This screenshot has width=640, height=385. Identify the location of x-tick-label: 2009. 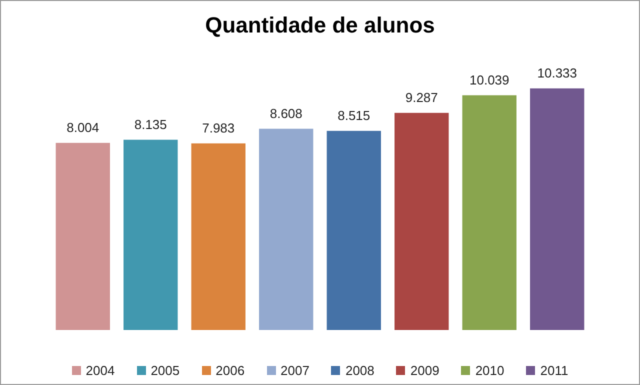
(425, 370).